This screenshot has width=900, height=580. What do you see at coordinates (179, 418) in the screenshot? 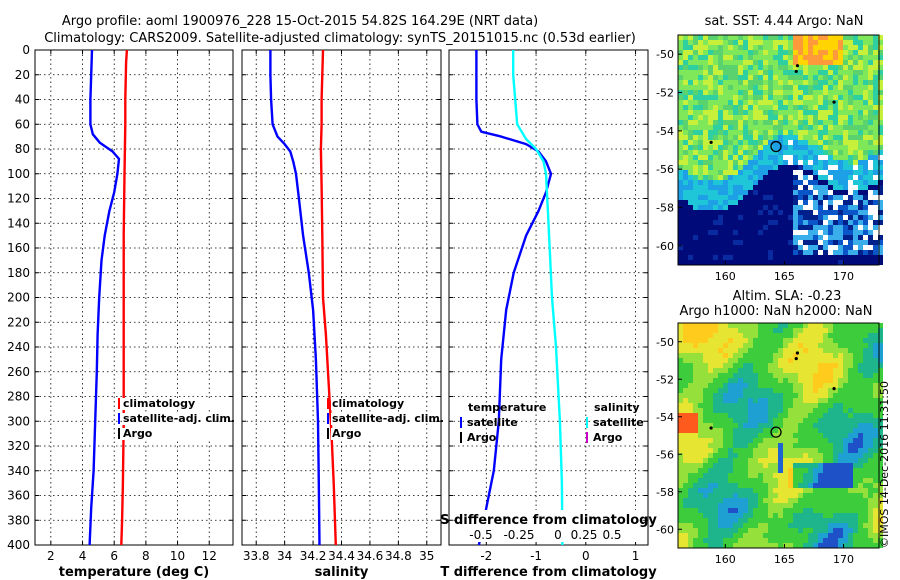
I see `legend-label: satellite-adj. clim.` at bounding box center [179, 418].